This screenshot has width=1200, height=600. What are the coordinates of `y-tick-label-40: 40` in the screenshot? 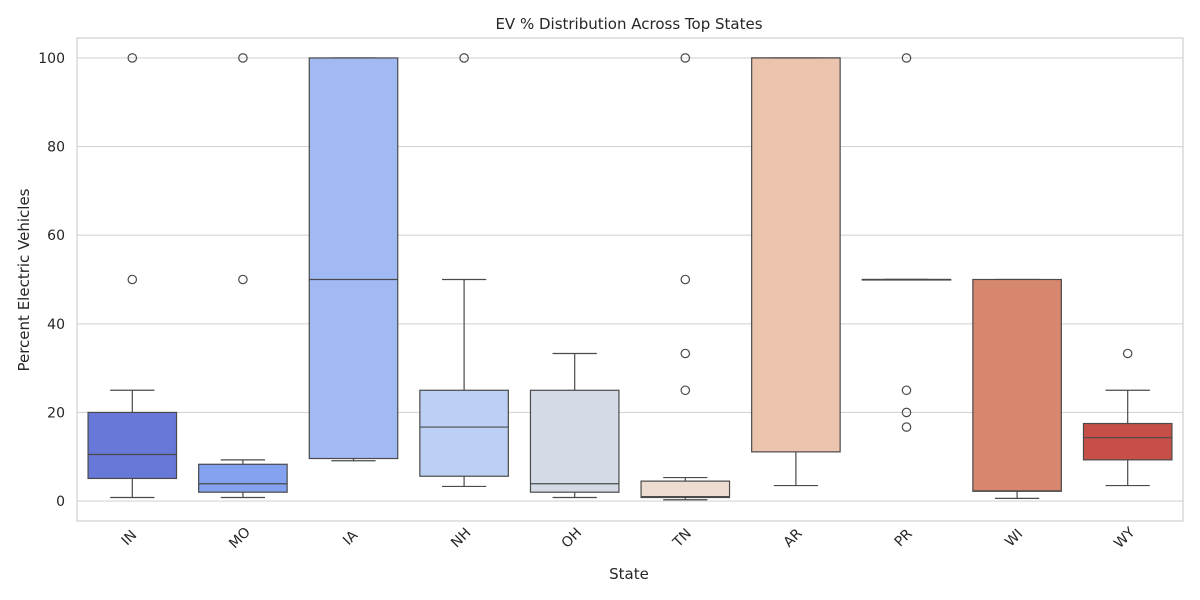 It's located at (56, 325).